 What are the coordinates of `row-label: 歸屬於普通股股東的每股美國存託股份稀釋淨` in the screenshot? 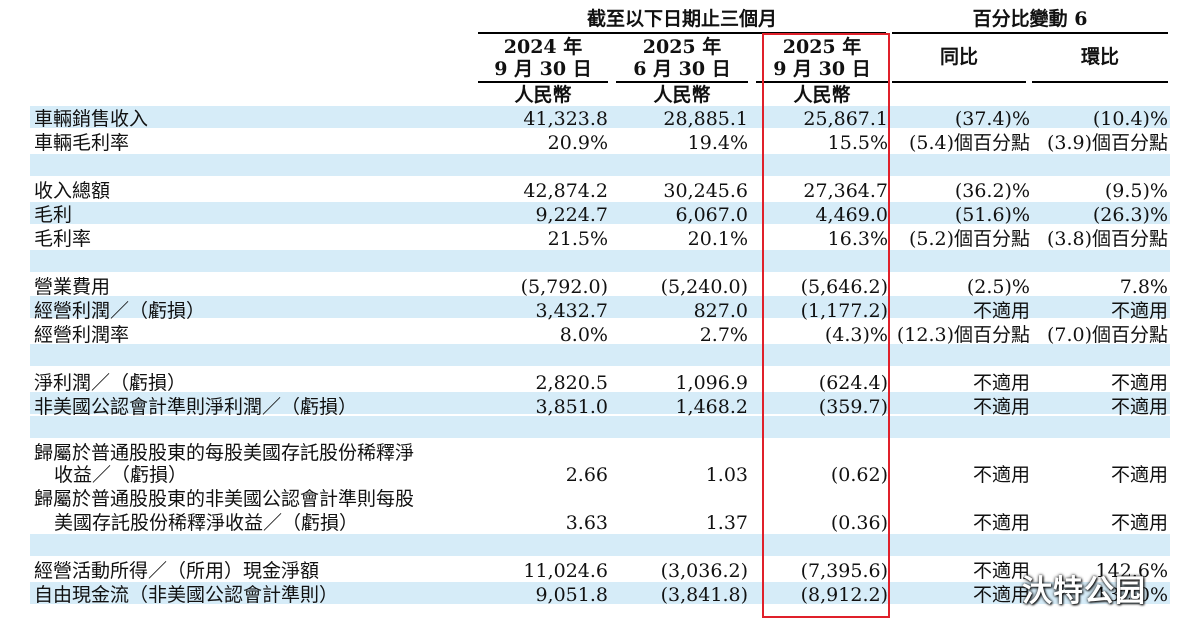 It's located at (224, 453).